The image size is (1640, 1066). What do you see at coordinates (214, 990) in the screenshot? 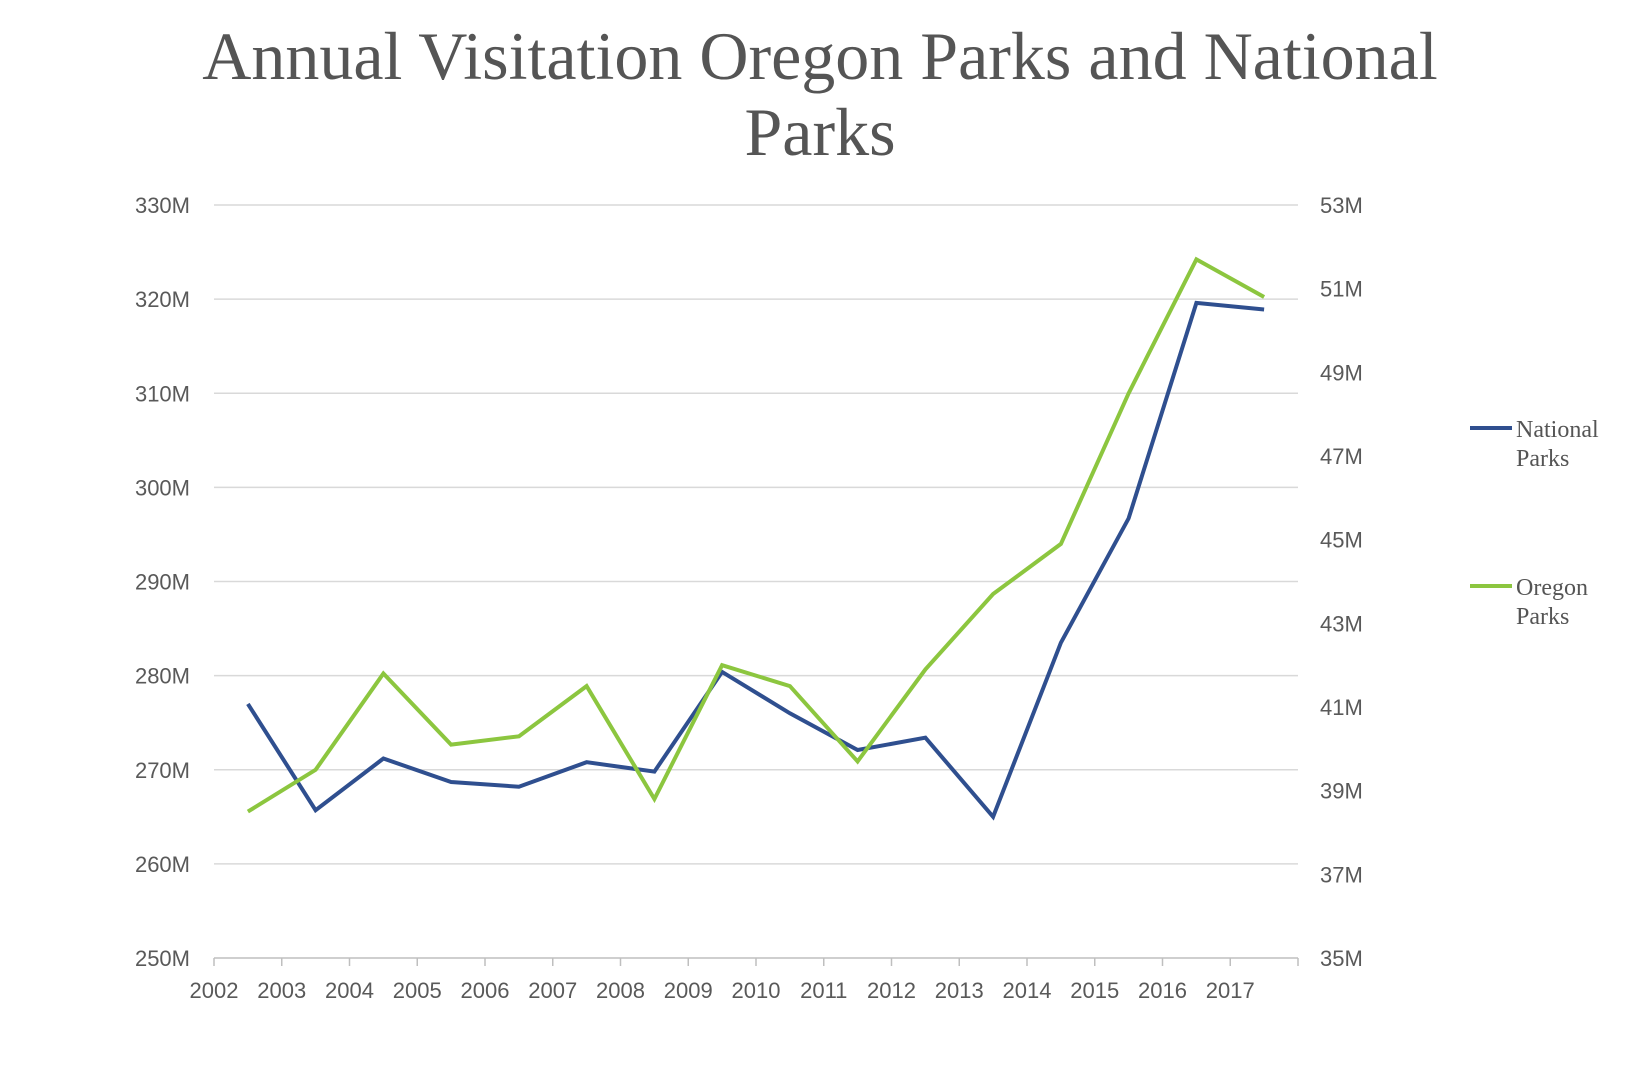
I see `x-tick-label: 2002` at bounding box center [214, 990].